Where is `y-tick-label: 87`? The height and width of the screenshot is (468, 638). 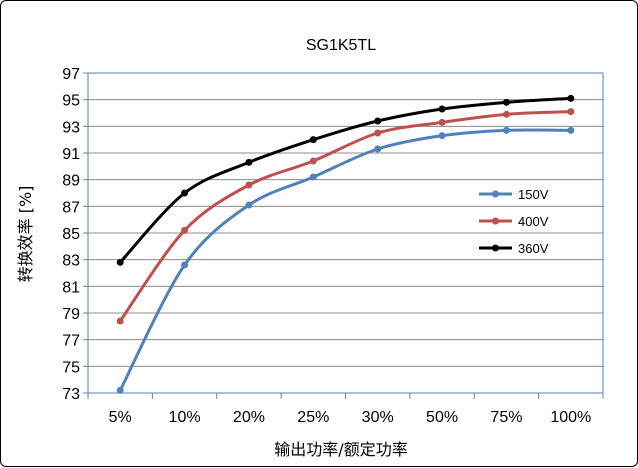 y-tick-label: 87 is located at coordinates (71, 207).